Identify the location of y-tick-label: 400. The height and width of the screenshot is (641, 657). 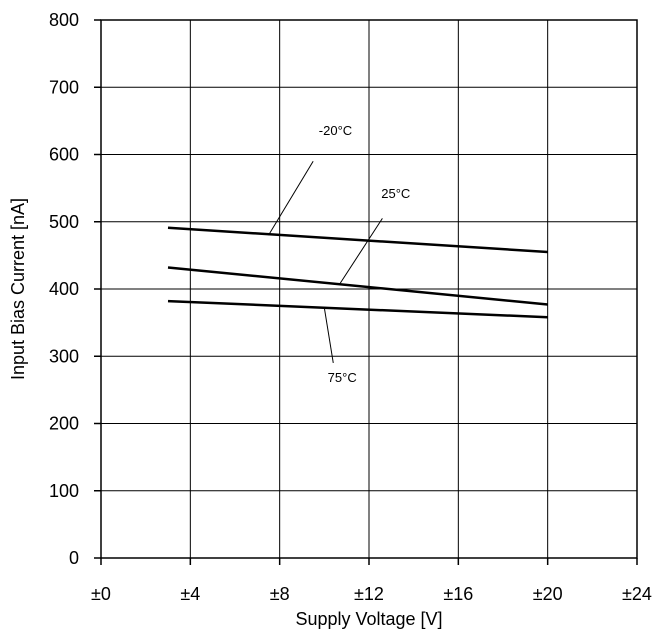
(64, 289).